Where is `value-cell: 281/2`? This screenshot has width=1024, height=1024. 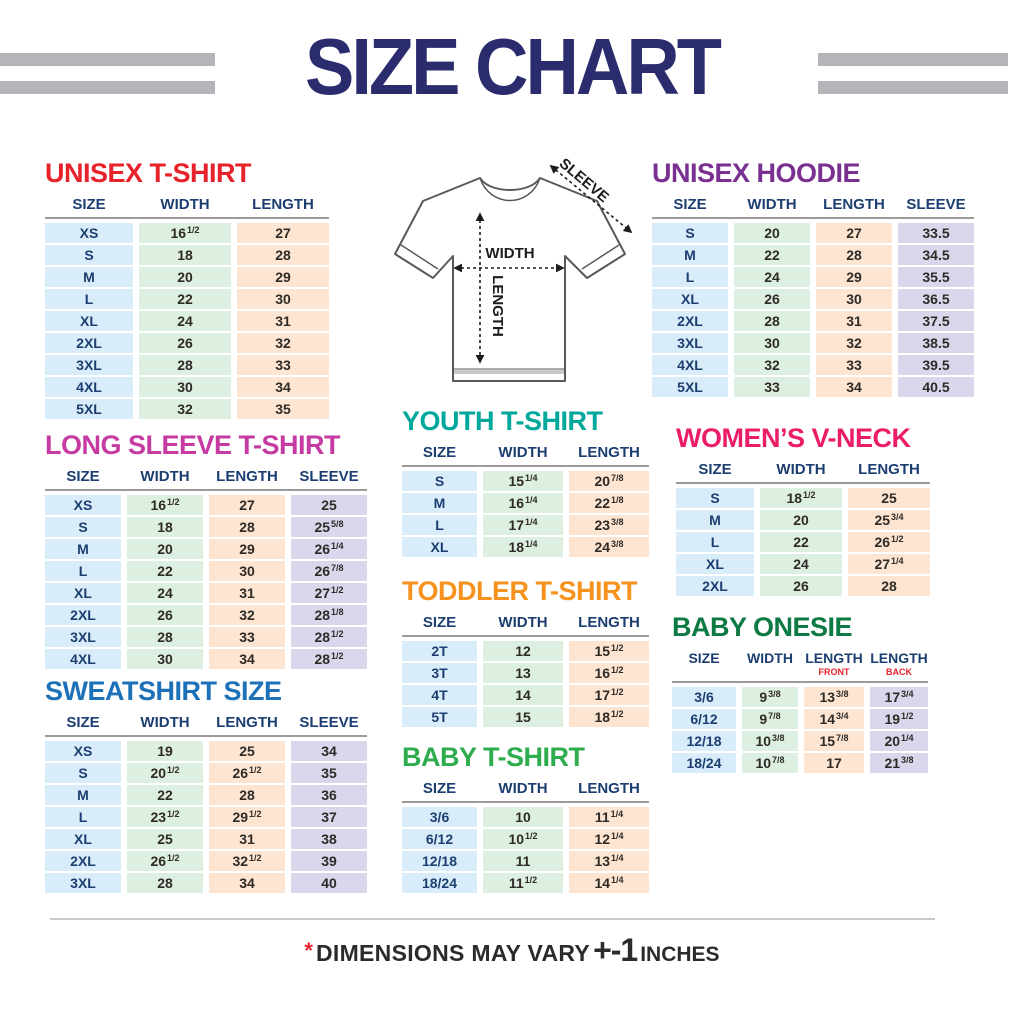
value-cell: 281/2 is located at coordinates (329, 659).